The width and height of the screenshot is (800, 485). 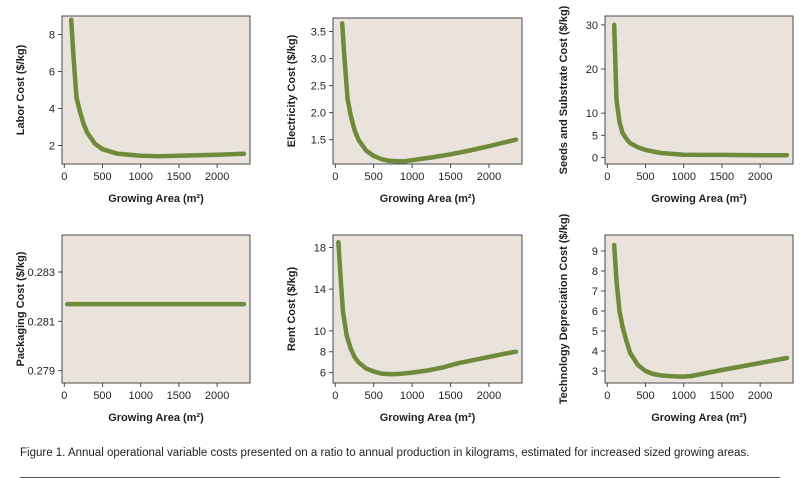 What do you see at coordinates (318, 33) in the screenshot?
I see `y-tick-label: 3.5` at bounding box center [318, 33].